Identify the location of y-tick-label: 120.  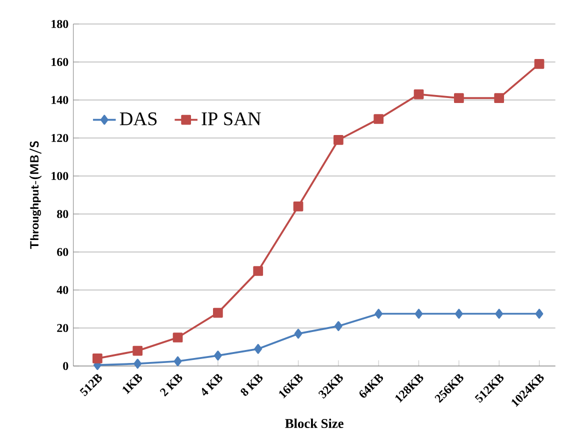
(60, 138).